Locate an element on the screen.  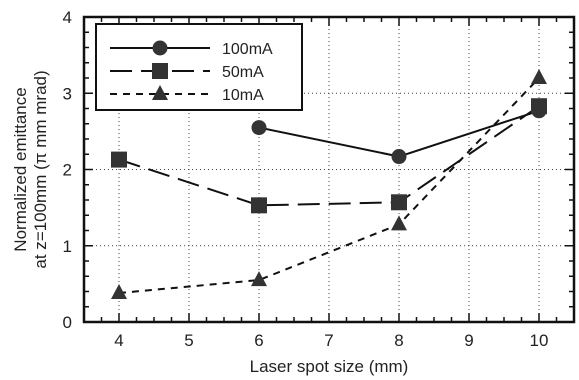
y-tick-label: 0 is located at coordinates (67, 322).